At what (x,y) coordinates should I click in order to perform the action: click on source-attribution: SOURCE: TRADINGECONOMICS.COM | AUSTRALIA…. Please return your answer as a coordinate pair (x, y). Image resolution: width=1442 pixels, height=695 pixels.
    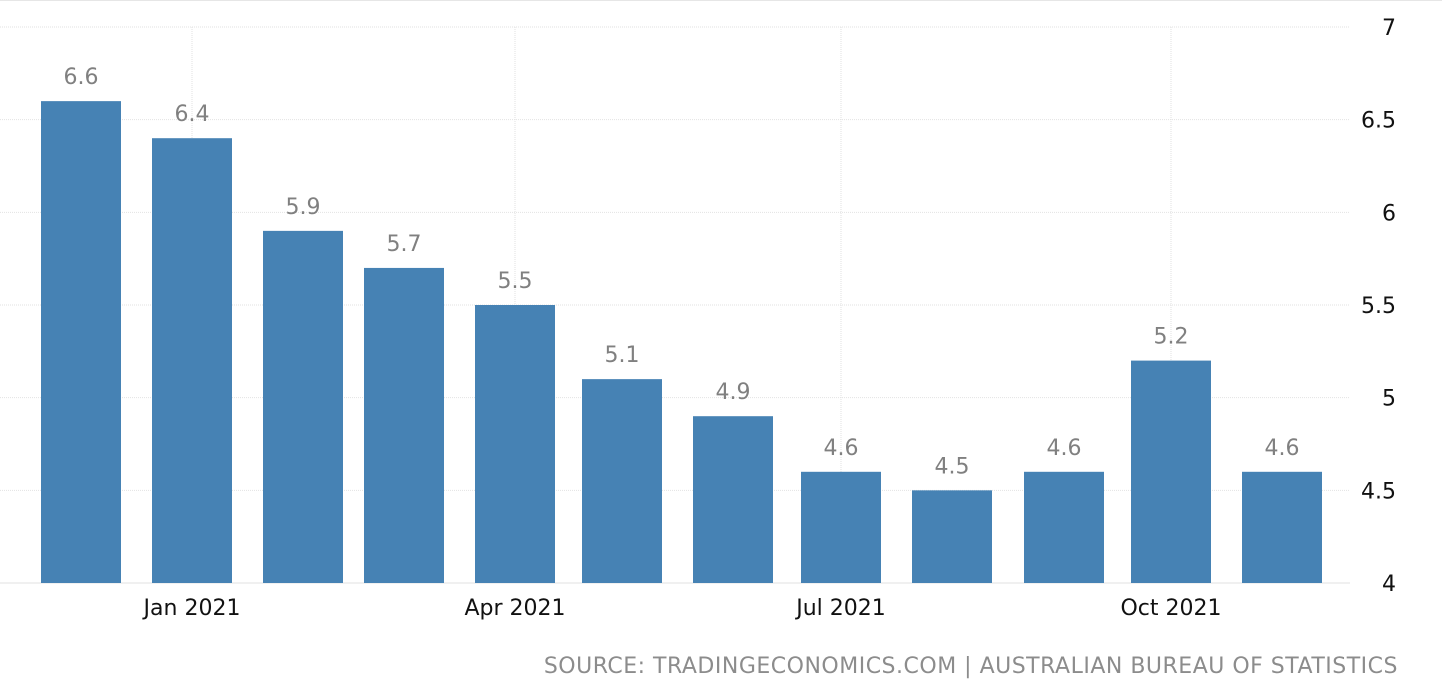
    Looking at the image, I should click on (970, 666).